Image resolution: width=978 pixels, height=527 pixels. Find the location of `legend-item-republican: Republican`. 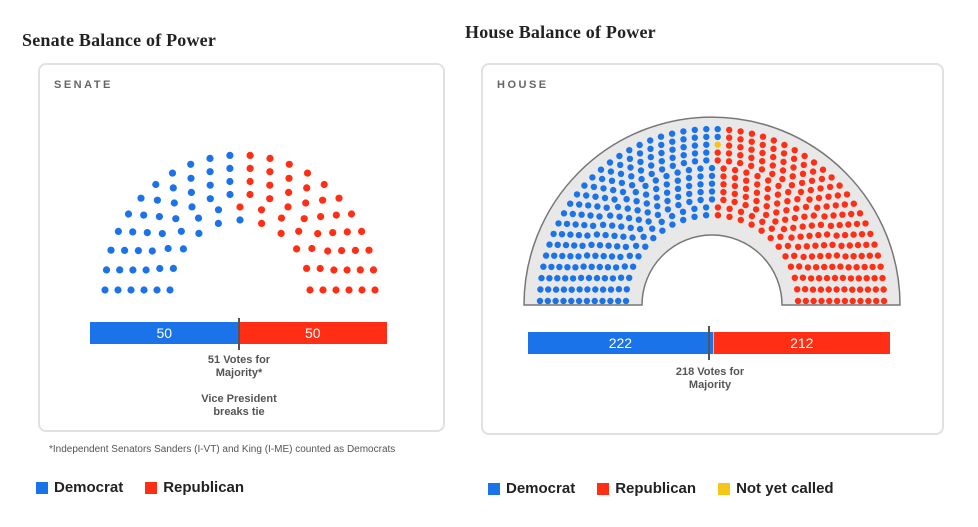

legend-item-republican: Republican is located at coordinates (194, 487).